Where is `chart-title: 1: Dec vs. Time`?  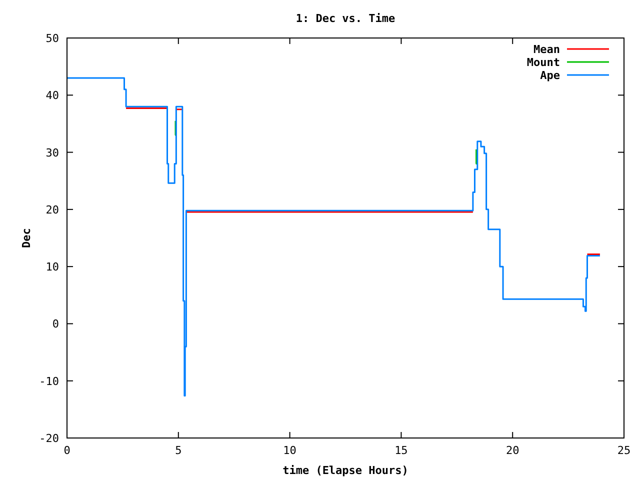 chart-title: 1: Dec vs. Time is located at coordinates (346, 18).